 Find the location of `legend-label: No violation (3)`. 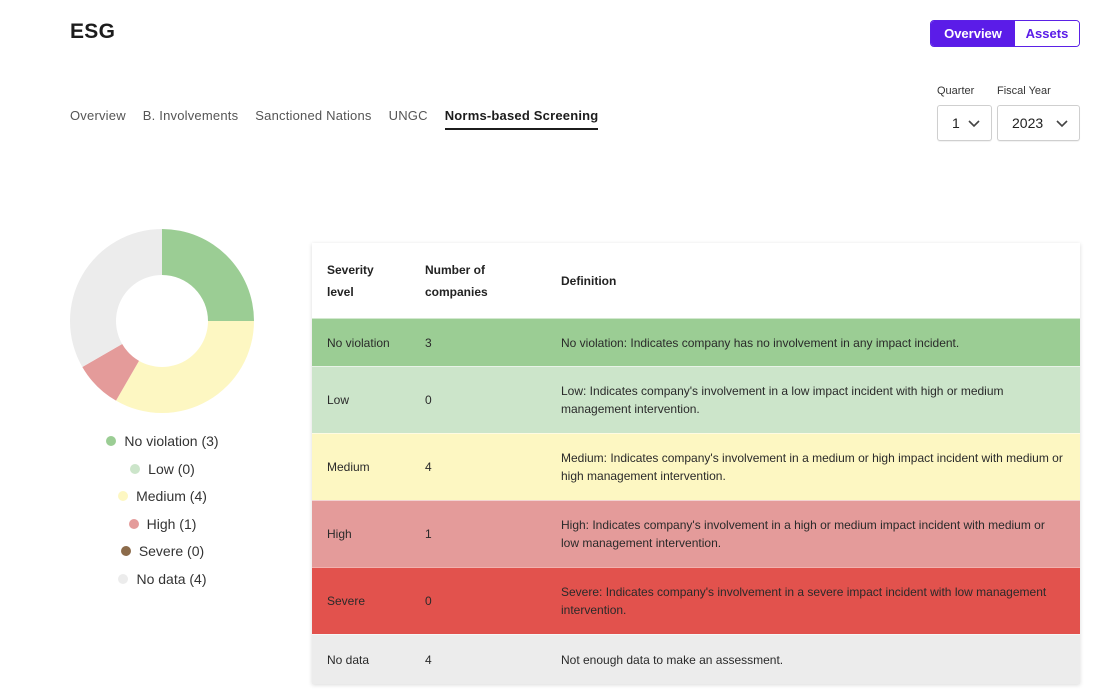

legend-label: No violation (3) is located at coordinates (171, 441).